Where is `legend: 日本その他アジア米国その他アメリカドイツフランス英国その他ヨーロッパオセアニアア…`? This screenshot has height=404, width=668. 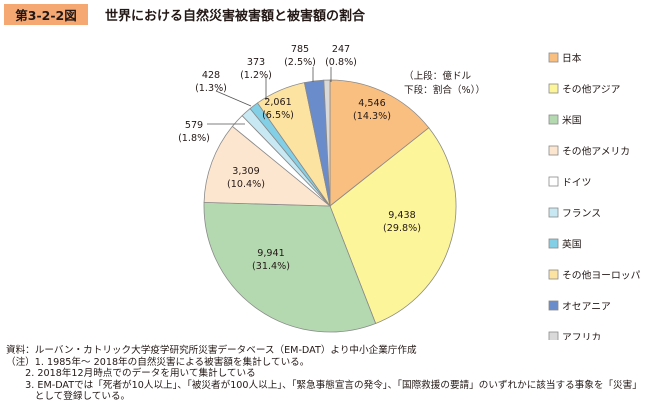 legend: 日本その他アジア米国その他アメリカドイツフランス英国その他ヨーロッパオセアニアア… is located at coordinates (594, 196).